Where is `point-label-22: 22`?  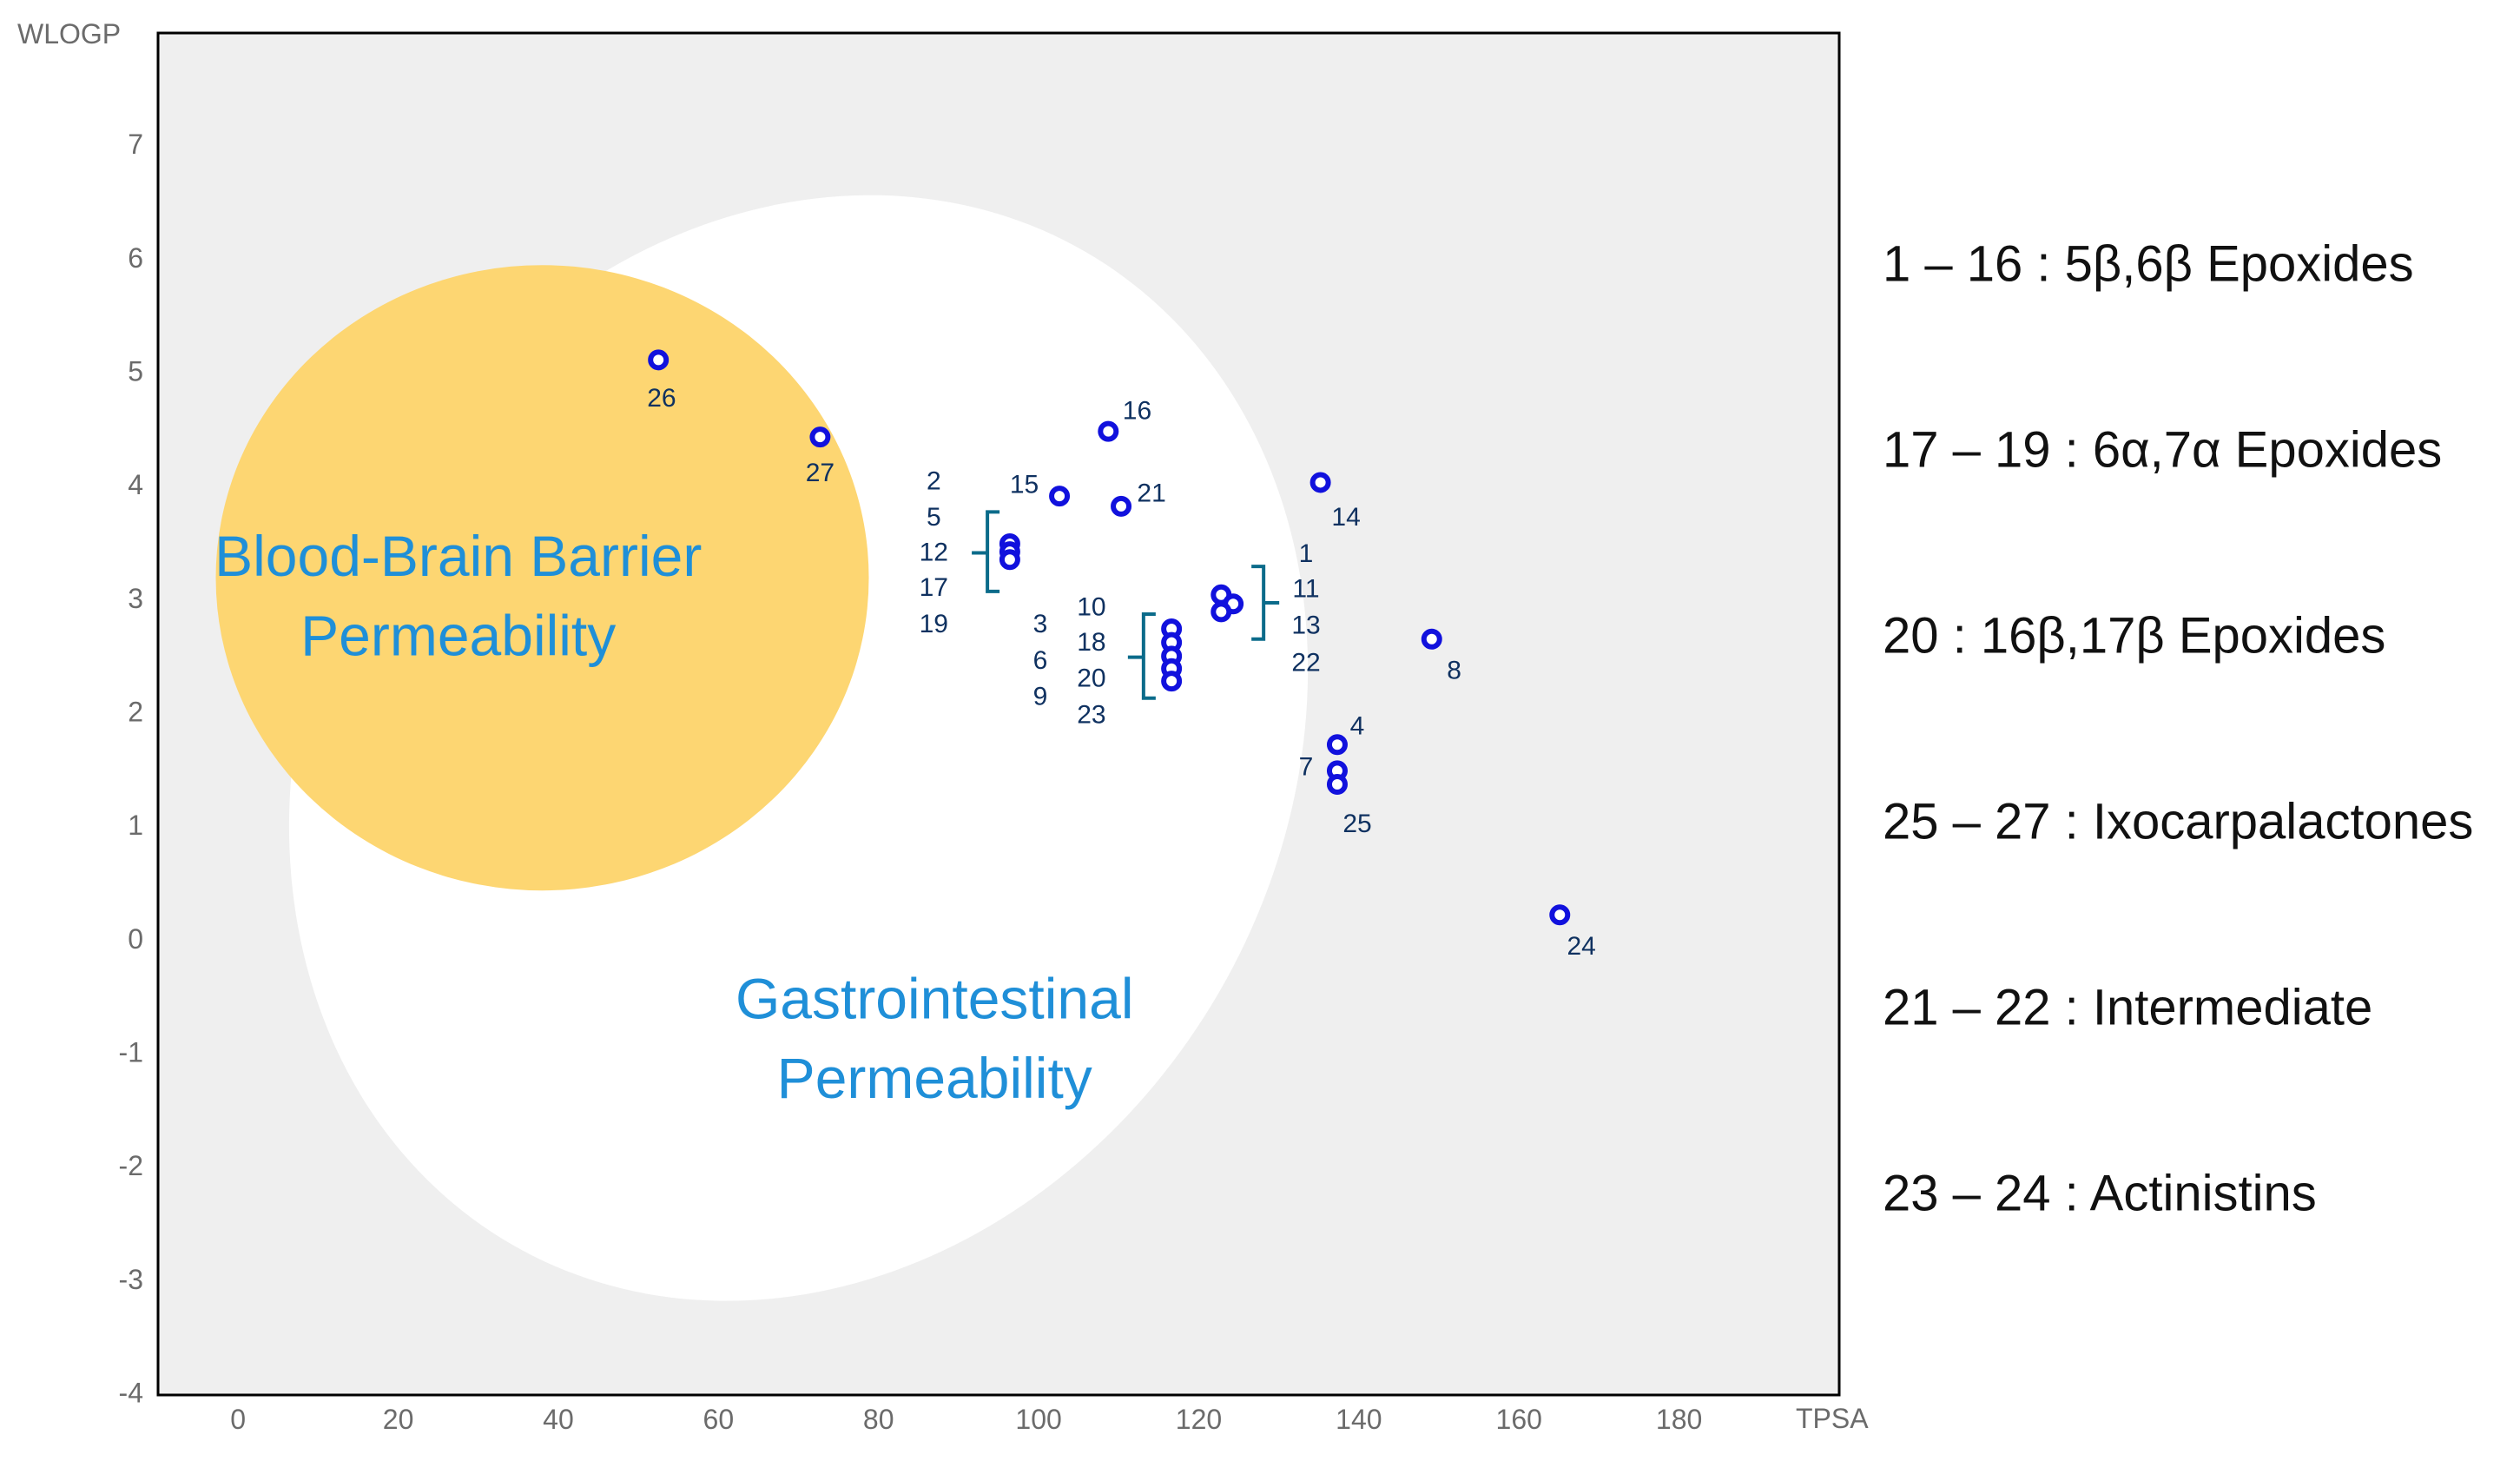
point-label-22: 22 is located at coordinates (1305, 662).